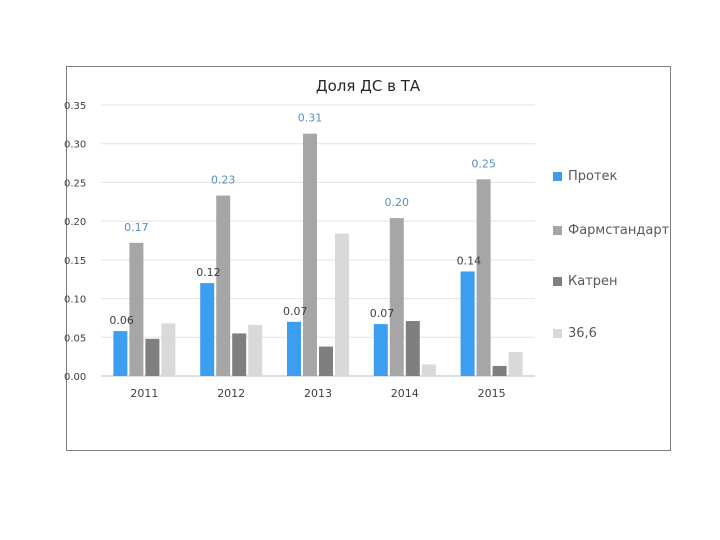 The width and height of the screenshot is (720, 540). What do you see at coordinates (75, 377) in the screenshot?
I see `y-tick-label: 0.00` at bounding box center [75, 377].